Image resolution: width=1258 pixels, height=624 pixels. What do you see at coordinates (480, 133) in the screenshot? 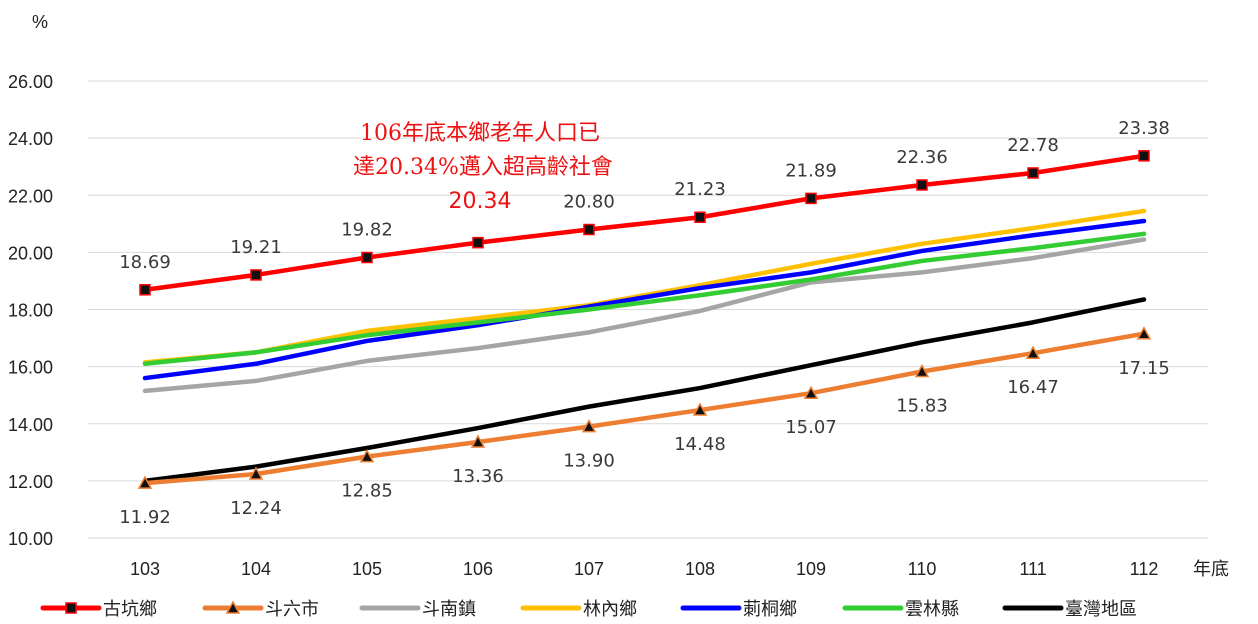
I see `annotation-line-1: 106年底本鄉老年人口已` at bounding box center [480, 133].